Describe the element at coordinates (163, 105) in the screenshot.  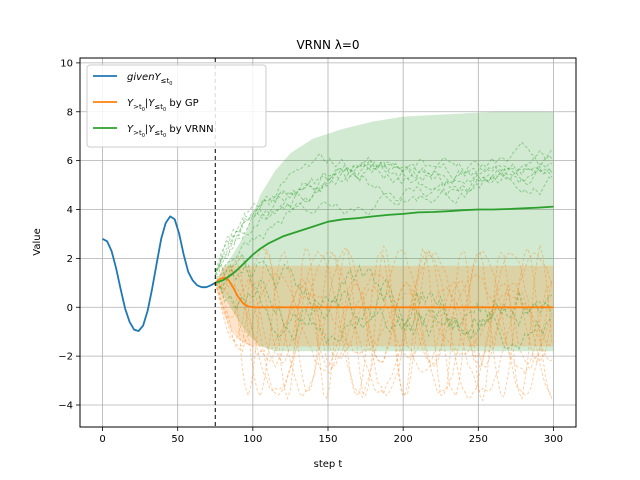
I see `legend-label-gp: Y>t0|Y≤t0 by GP` at that location.